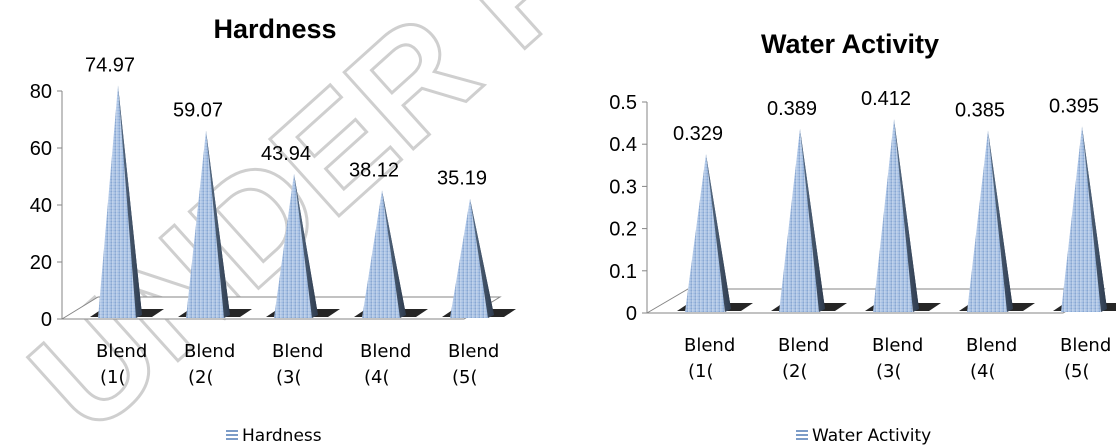  Describe the element at coordinates (871, 436) in the screenshot. I see `legend-label: Water Activity` at that location.